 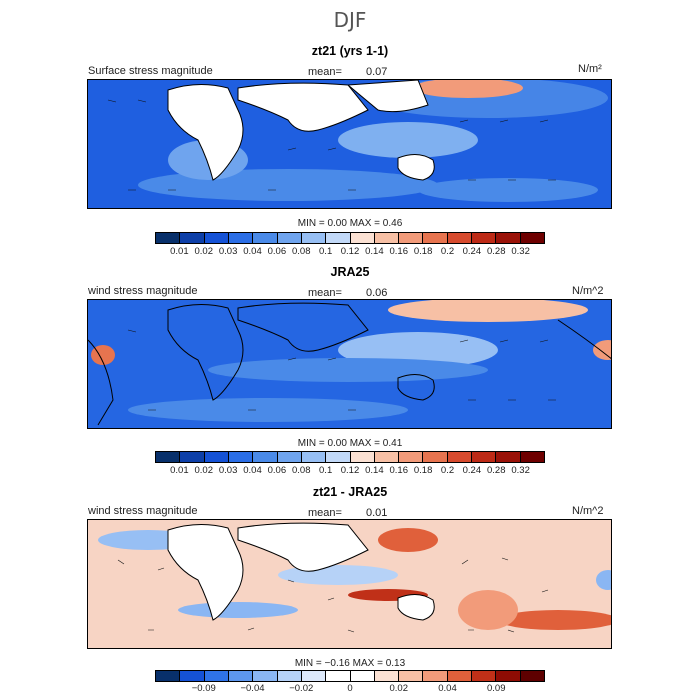 What do you see at coordinates (377, 293) in the screenshot?
I see `panel-2-mean-value: 0.06` at bounding box center [377, 293].